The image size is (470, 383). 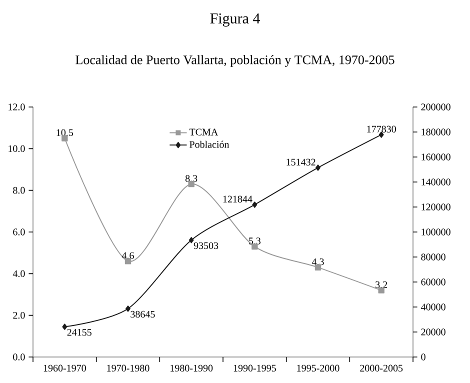 I want to click on x-tick-label: 2000-2005, so click(x=381, y=368).